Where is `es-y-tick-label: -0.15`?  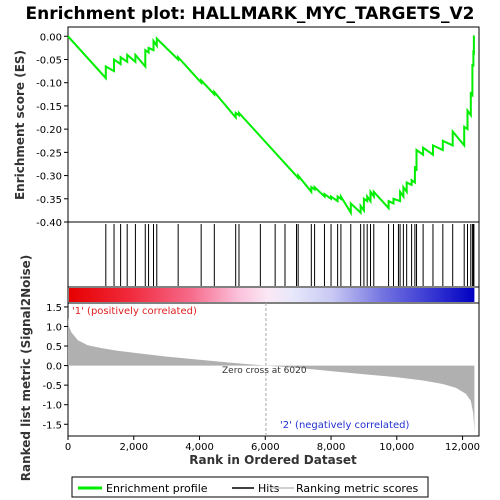 es-y-tick-label: -0.15 is located at coordinates (49, 107).